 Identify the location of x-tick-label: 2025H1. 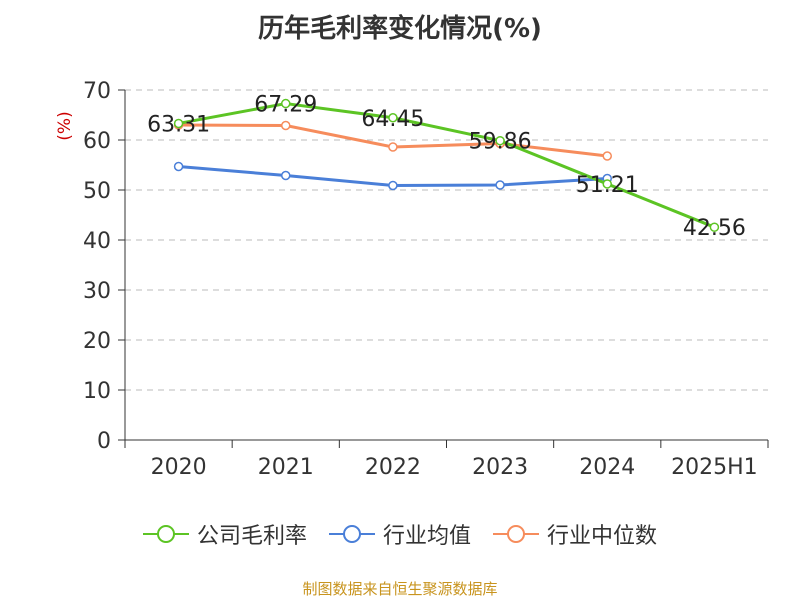
(714, 467).